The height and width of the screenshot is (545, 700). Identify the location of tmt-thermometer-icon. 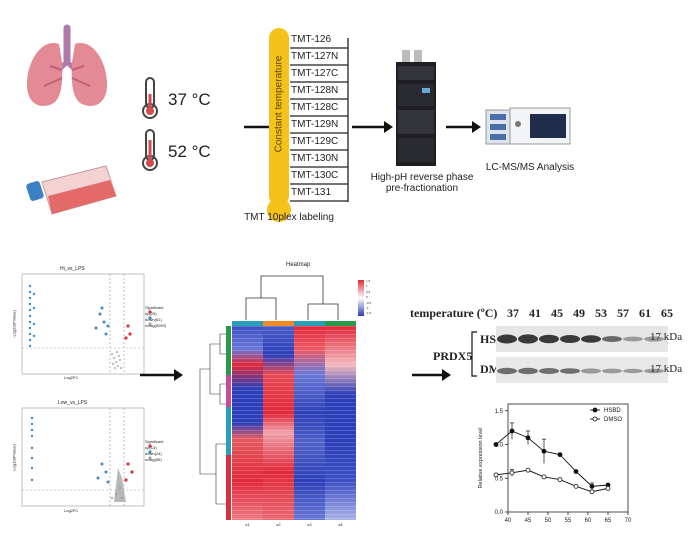
(279, 125).